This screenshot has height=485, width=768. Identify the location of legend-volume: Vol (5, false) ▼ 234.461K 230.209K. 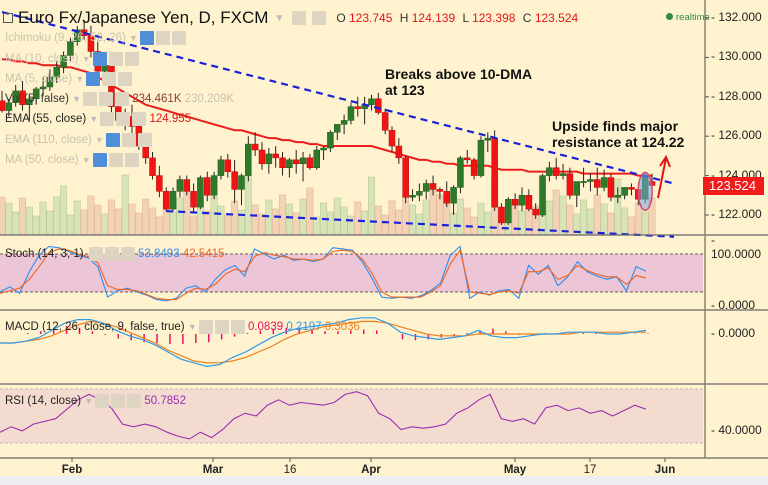
(119, 99).